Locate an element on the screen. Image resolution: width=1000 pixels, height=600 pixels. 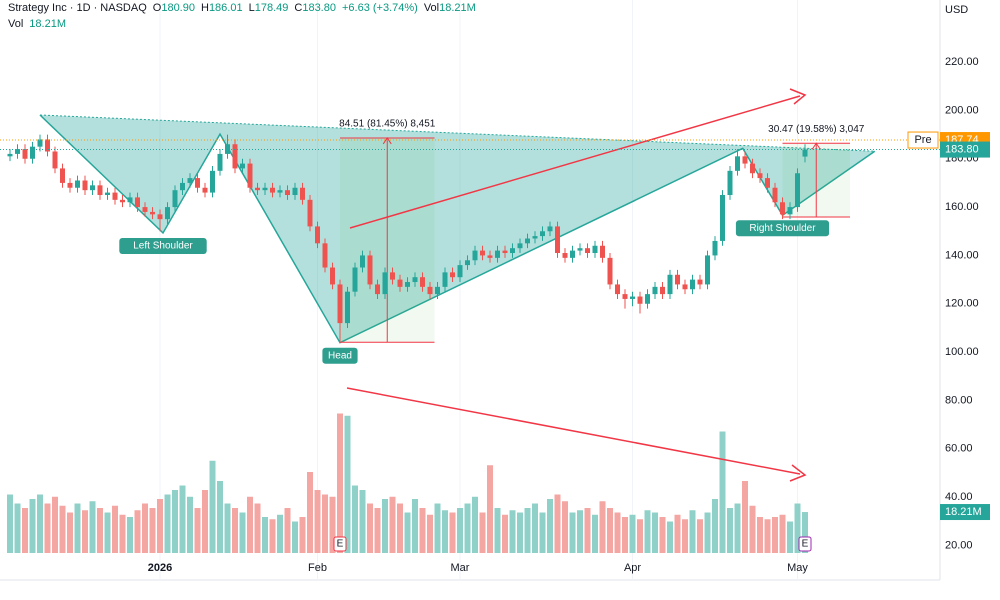
x-tick-label: Mar is located at coordinates (460, 568).